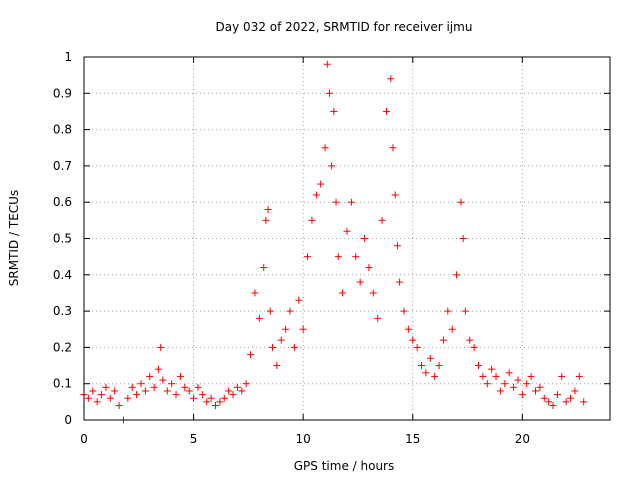  I want to click on x-tick-label: 15, so click(412, 439).